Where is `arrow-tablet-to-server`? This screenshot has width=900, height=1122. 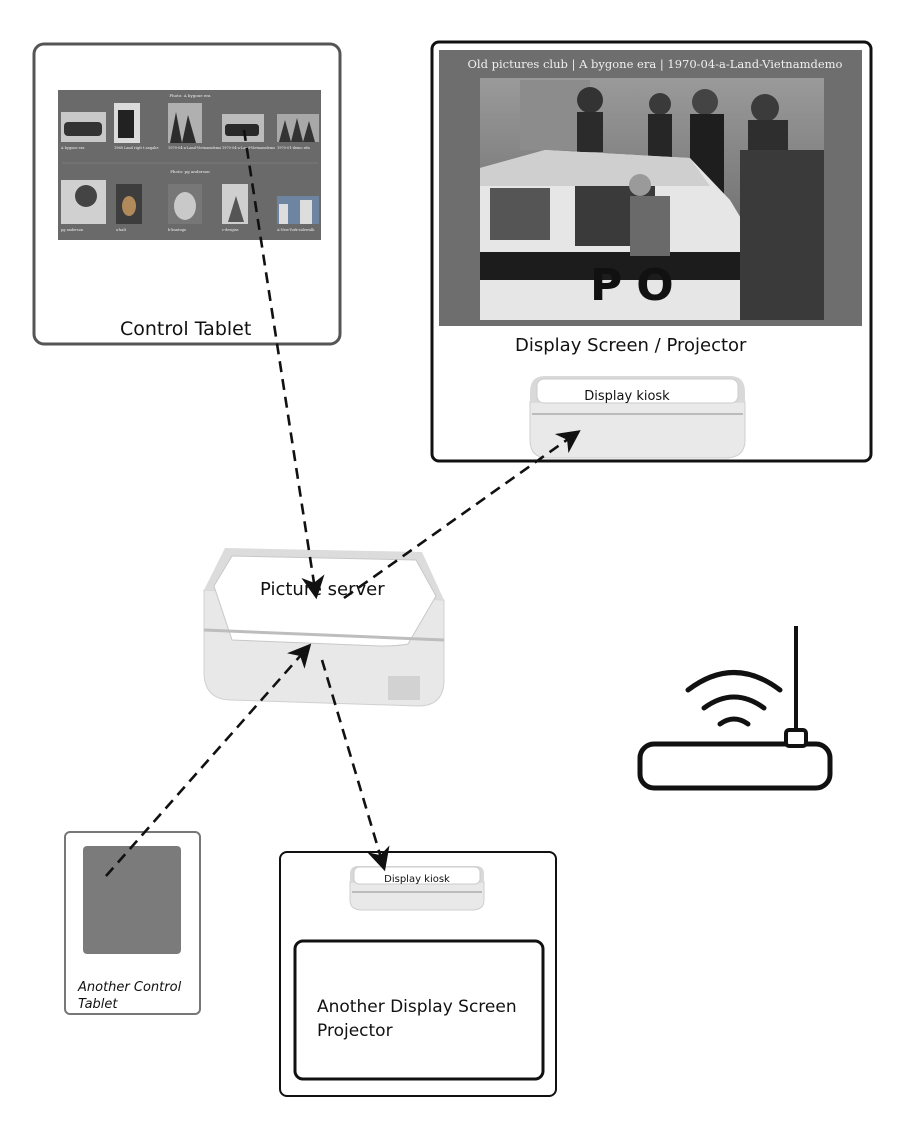
arrow-tablet-to-server is located at coordinates (283, 364).